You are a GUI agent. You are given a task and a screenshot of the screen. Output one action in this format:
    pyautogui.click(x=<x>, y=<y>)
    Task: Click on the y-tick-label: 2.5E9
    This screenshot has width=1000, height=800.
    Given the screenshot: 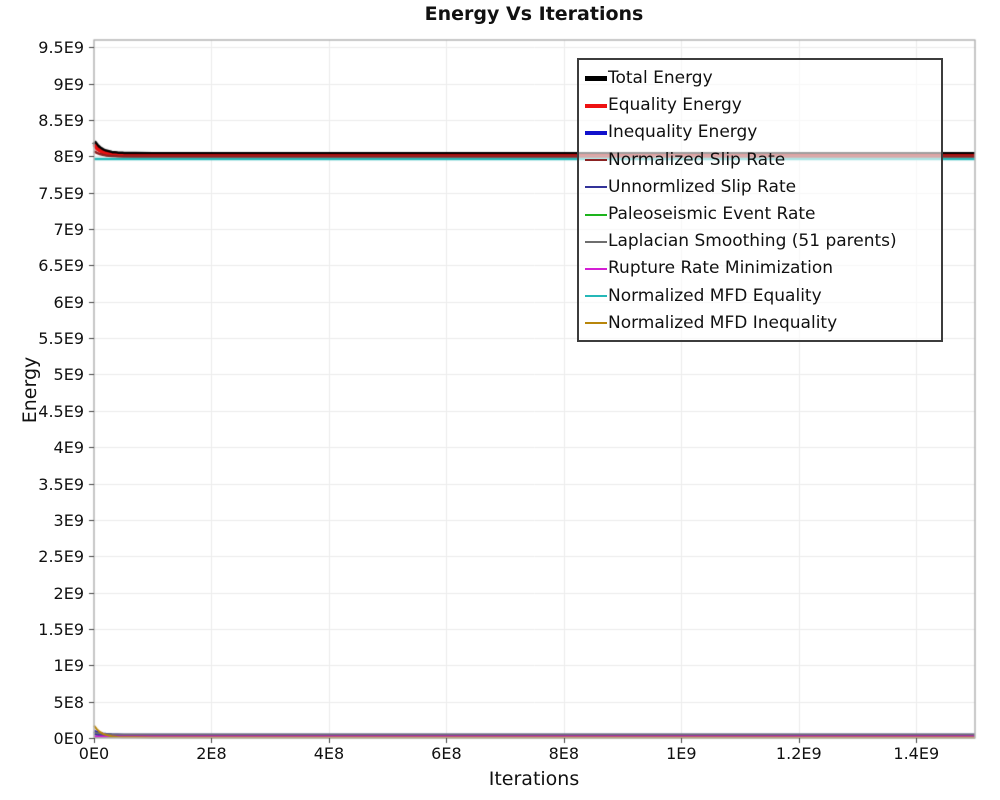 What is the action you would take?
    pyautogui.click(x=61, y=557)
    